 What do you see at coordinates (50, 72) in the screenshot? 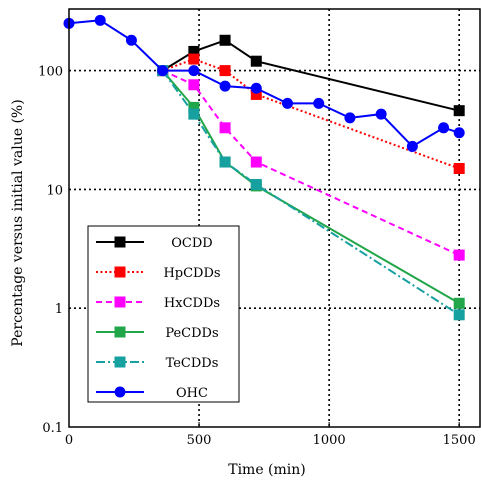
I see `y-tick-label: 100` at bounding box center [50, 72].